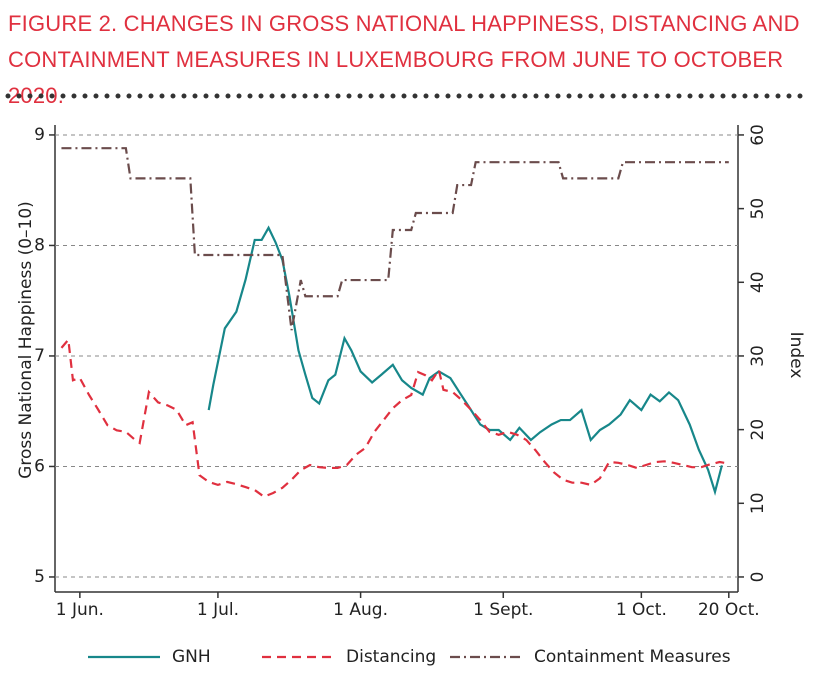  What do you see at coordinates (758, 577) in the screenshot?
I see `y2-tick-label: 0` at bounding box center [758, 577].